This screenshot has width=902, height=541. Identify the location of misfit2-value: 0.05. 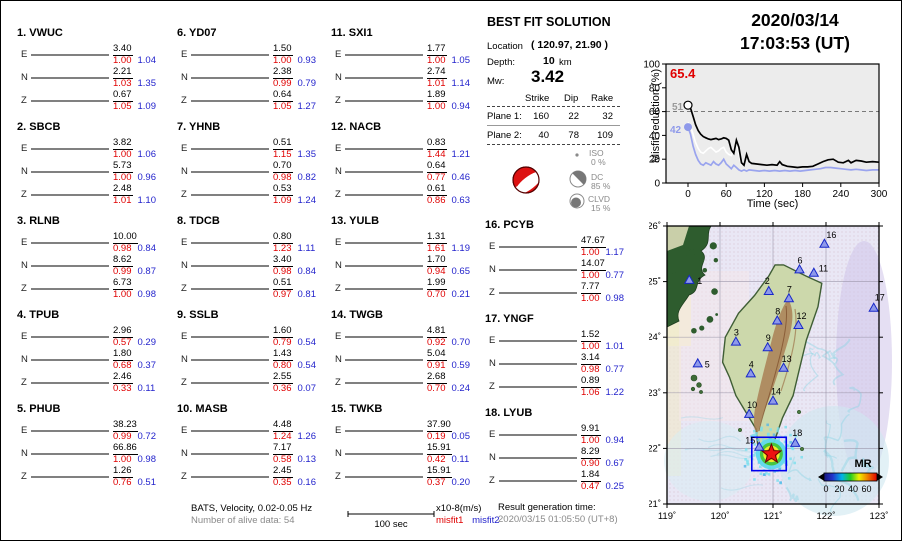
(461, 436).